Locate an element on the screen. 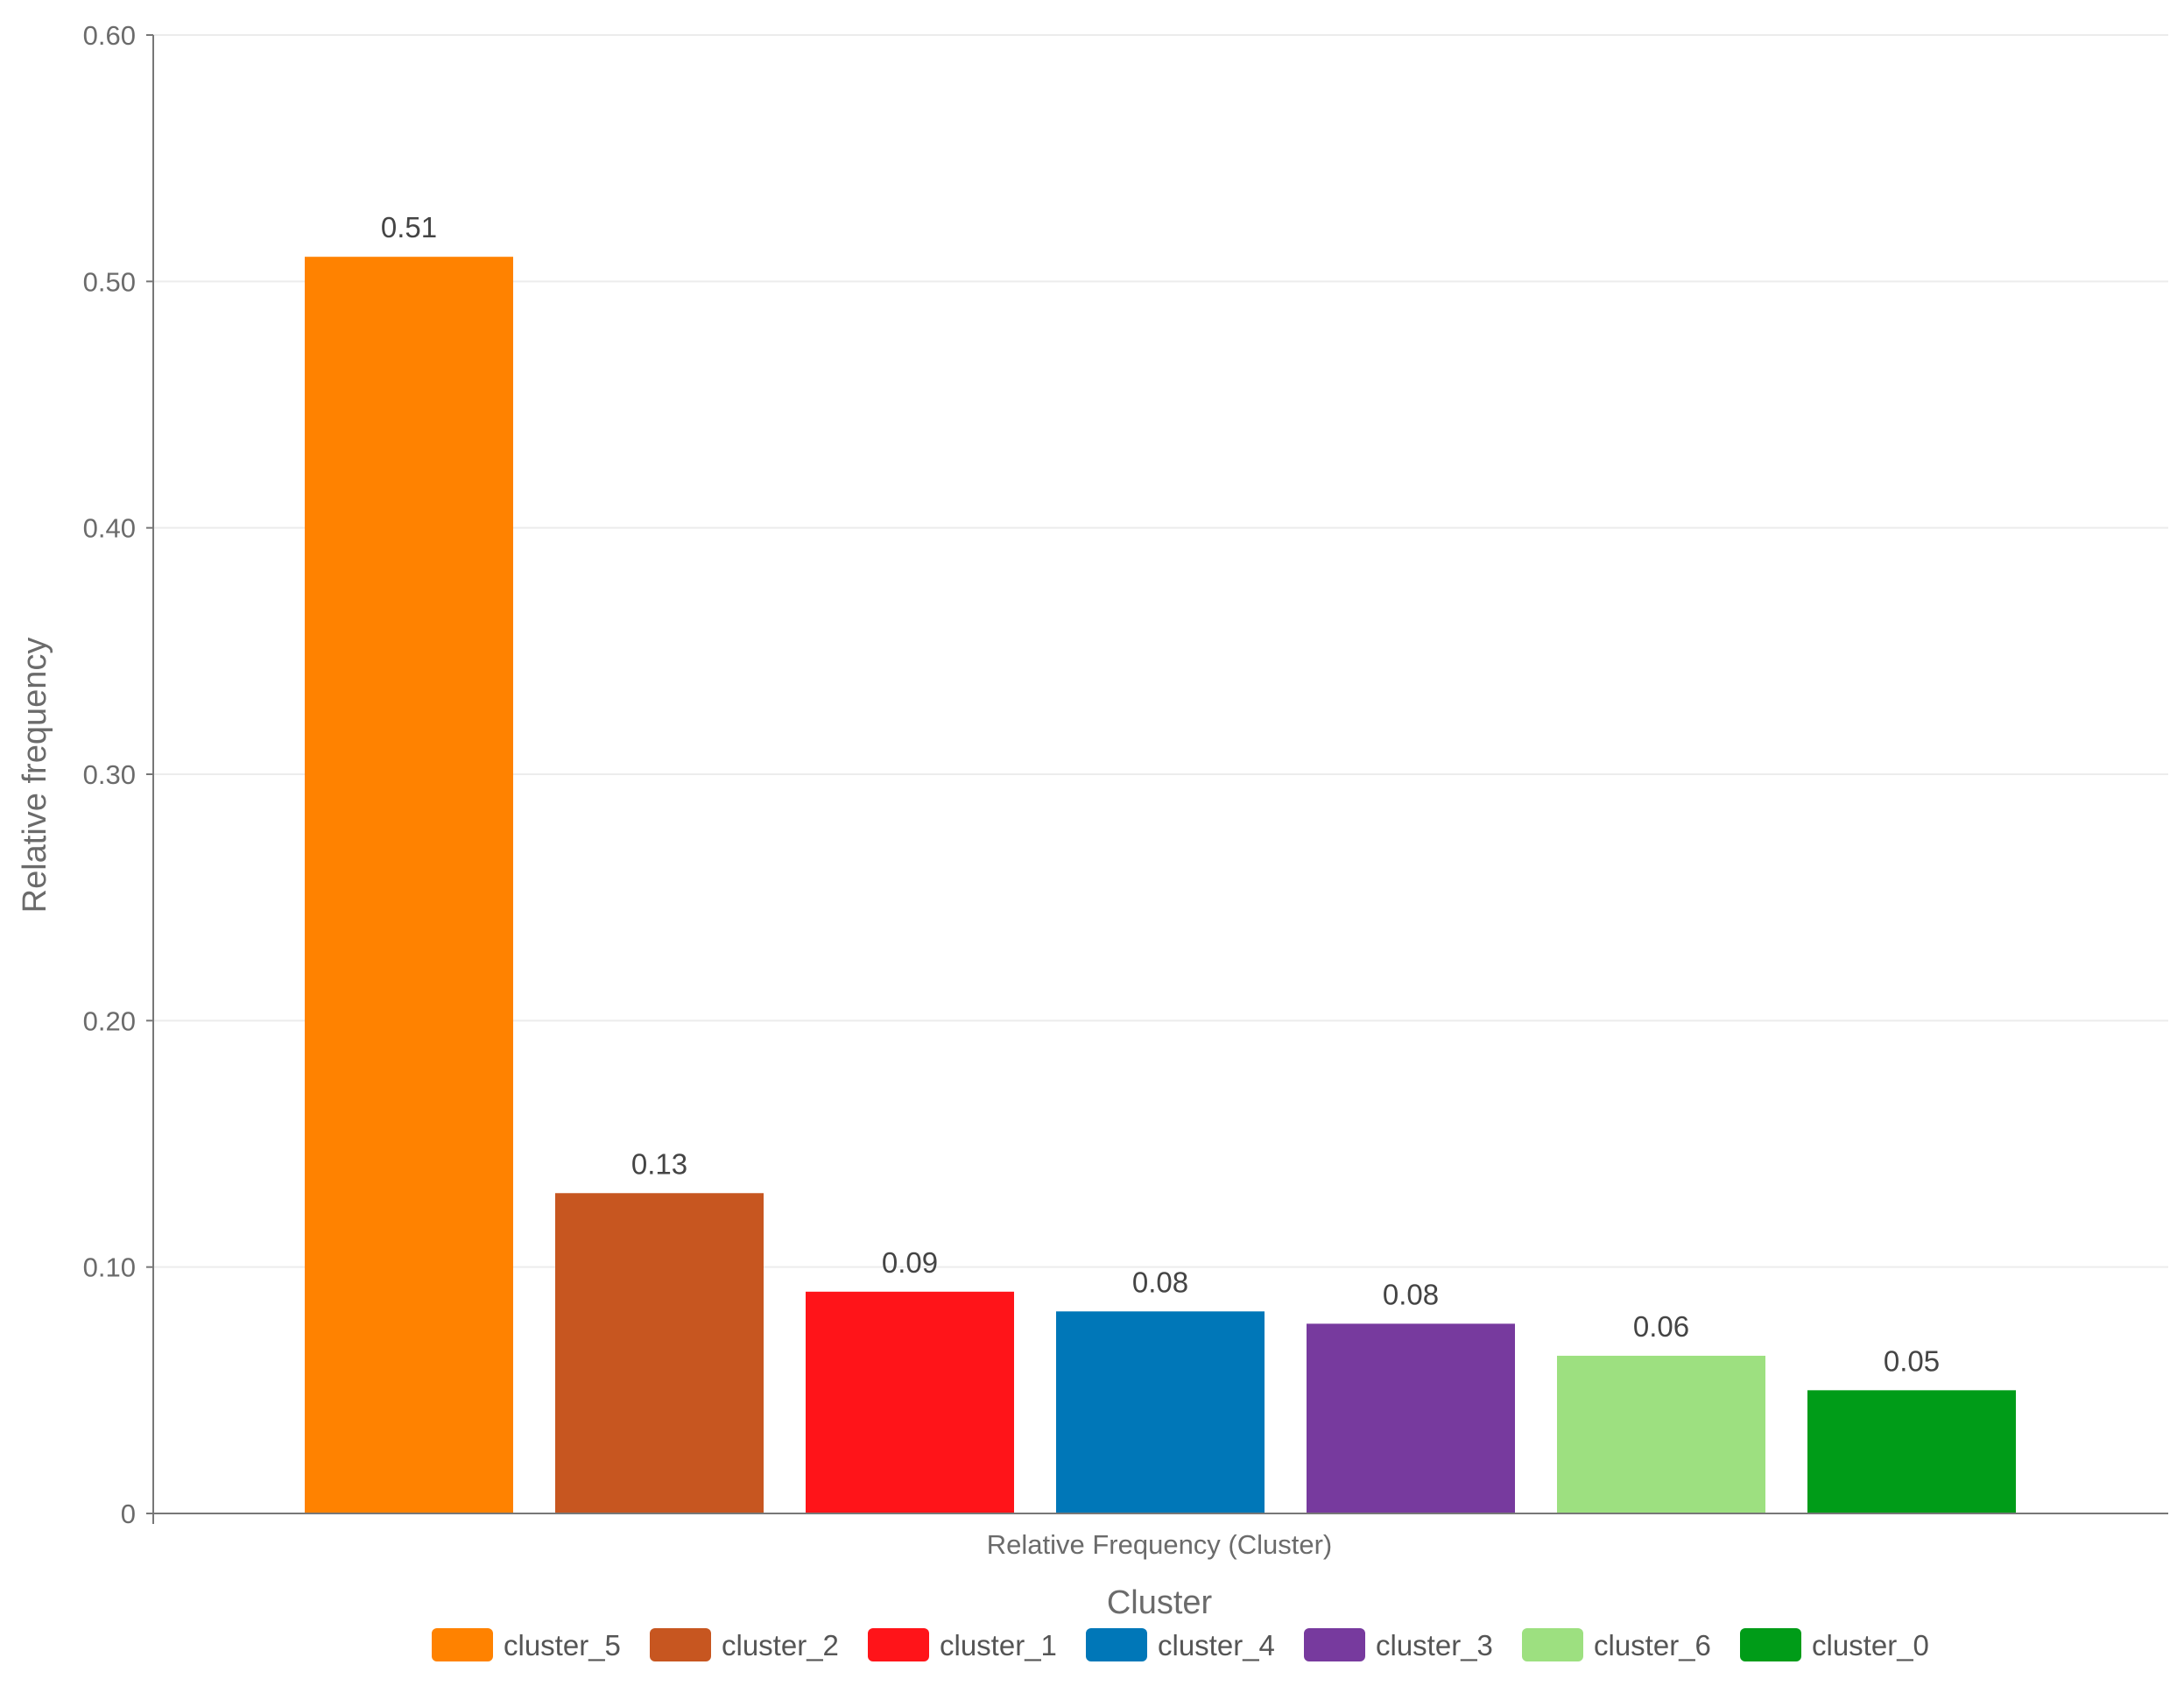  y-tick-label: 0.60 is located at coordinates (109, 35).